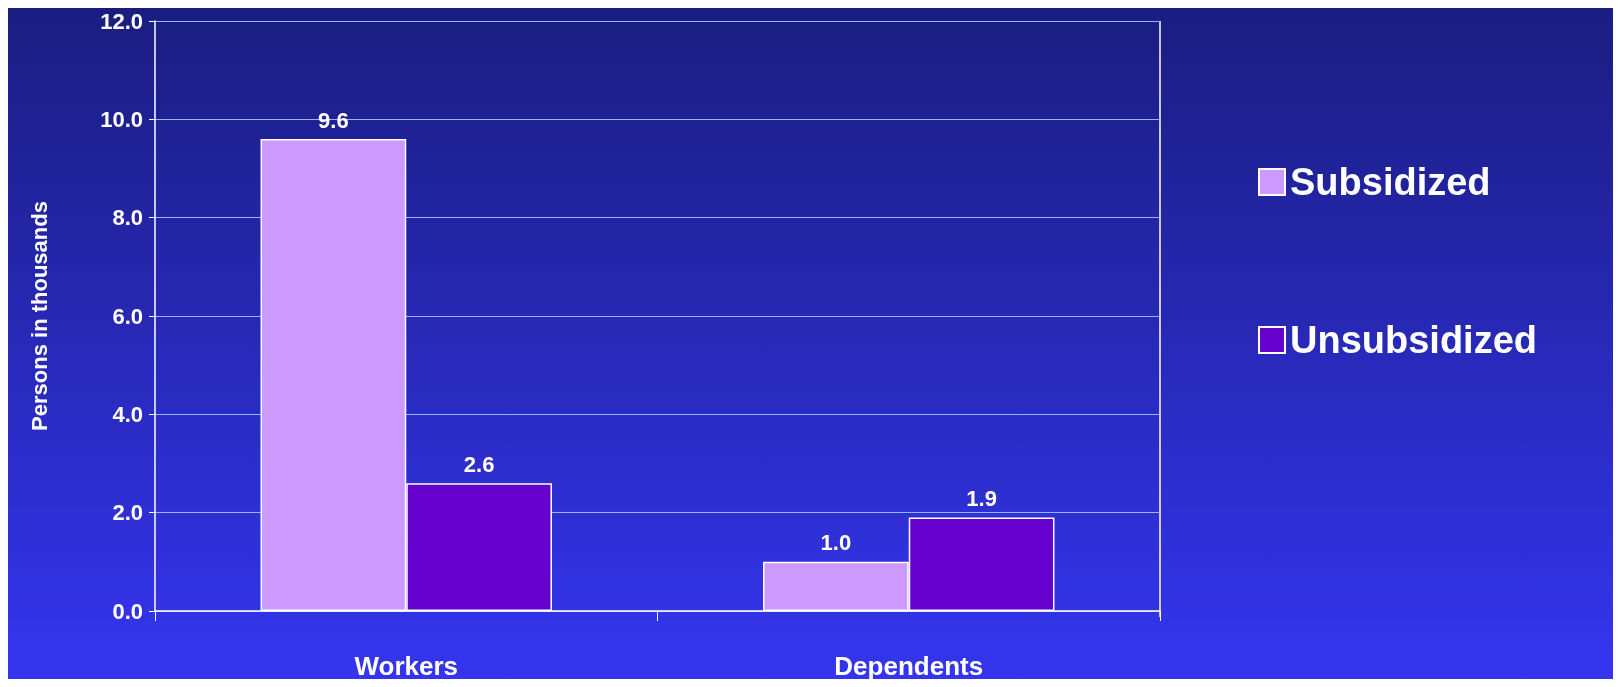  Describe the element at coordinates (127, 513) in the screenshot. I see `y-tick-label: 2.0` at that location.